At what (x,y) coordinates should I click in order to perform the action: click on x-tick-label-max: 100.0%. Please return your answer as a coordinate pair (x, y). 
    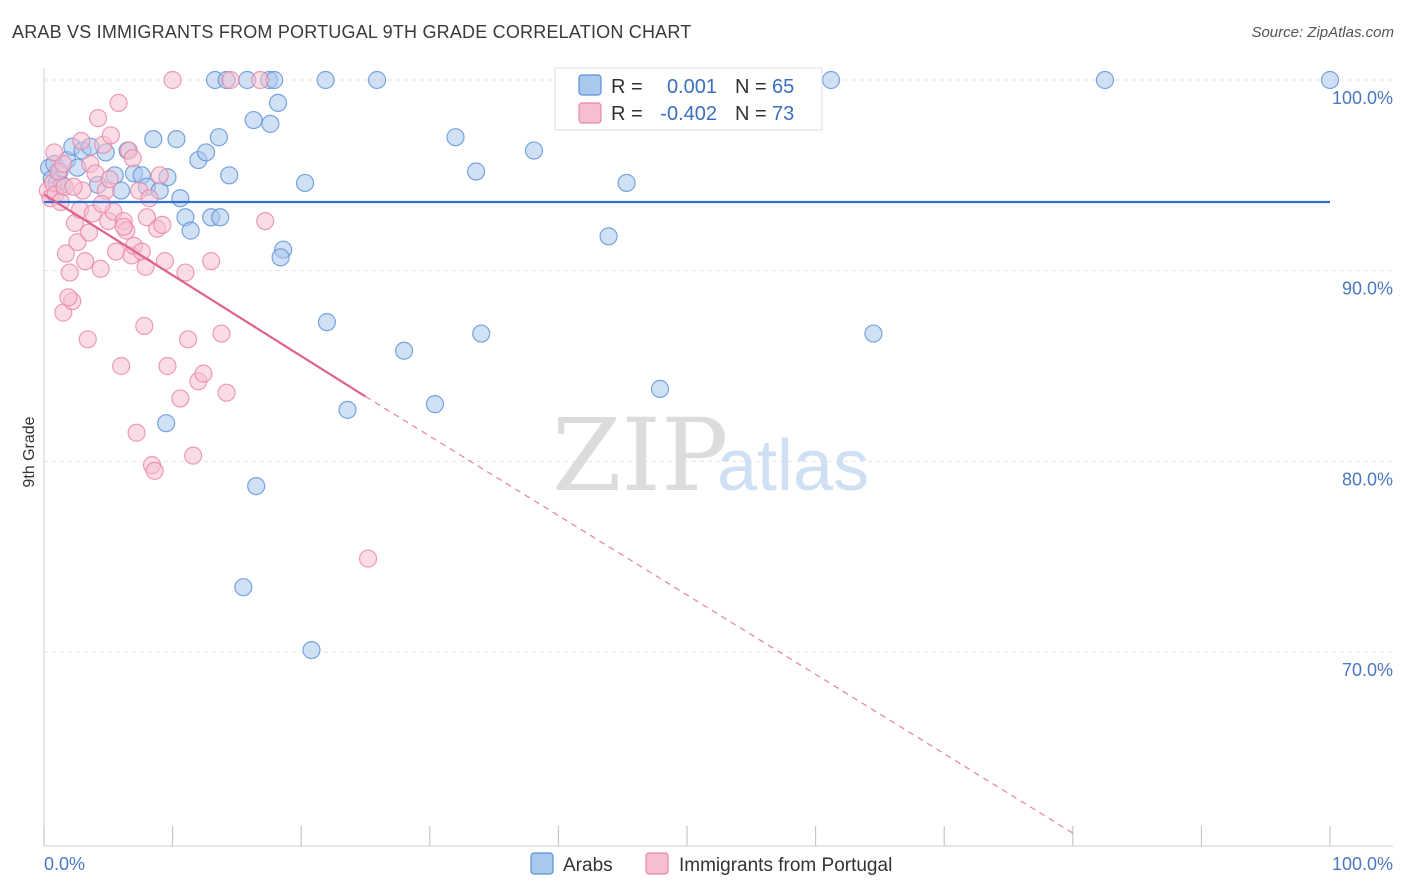
    Looking at the image, I should click on (1362, 864).